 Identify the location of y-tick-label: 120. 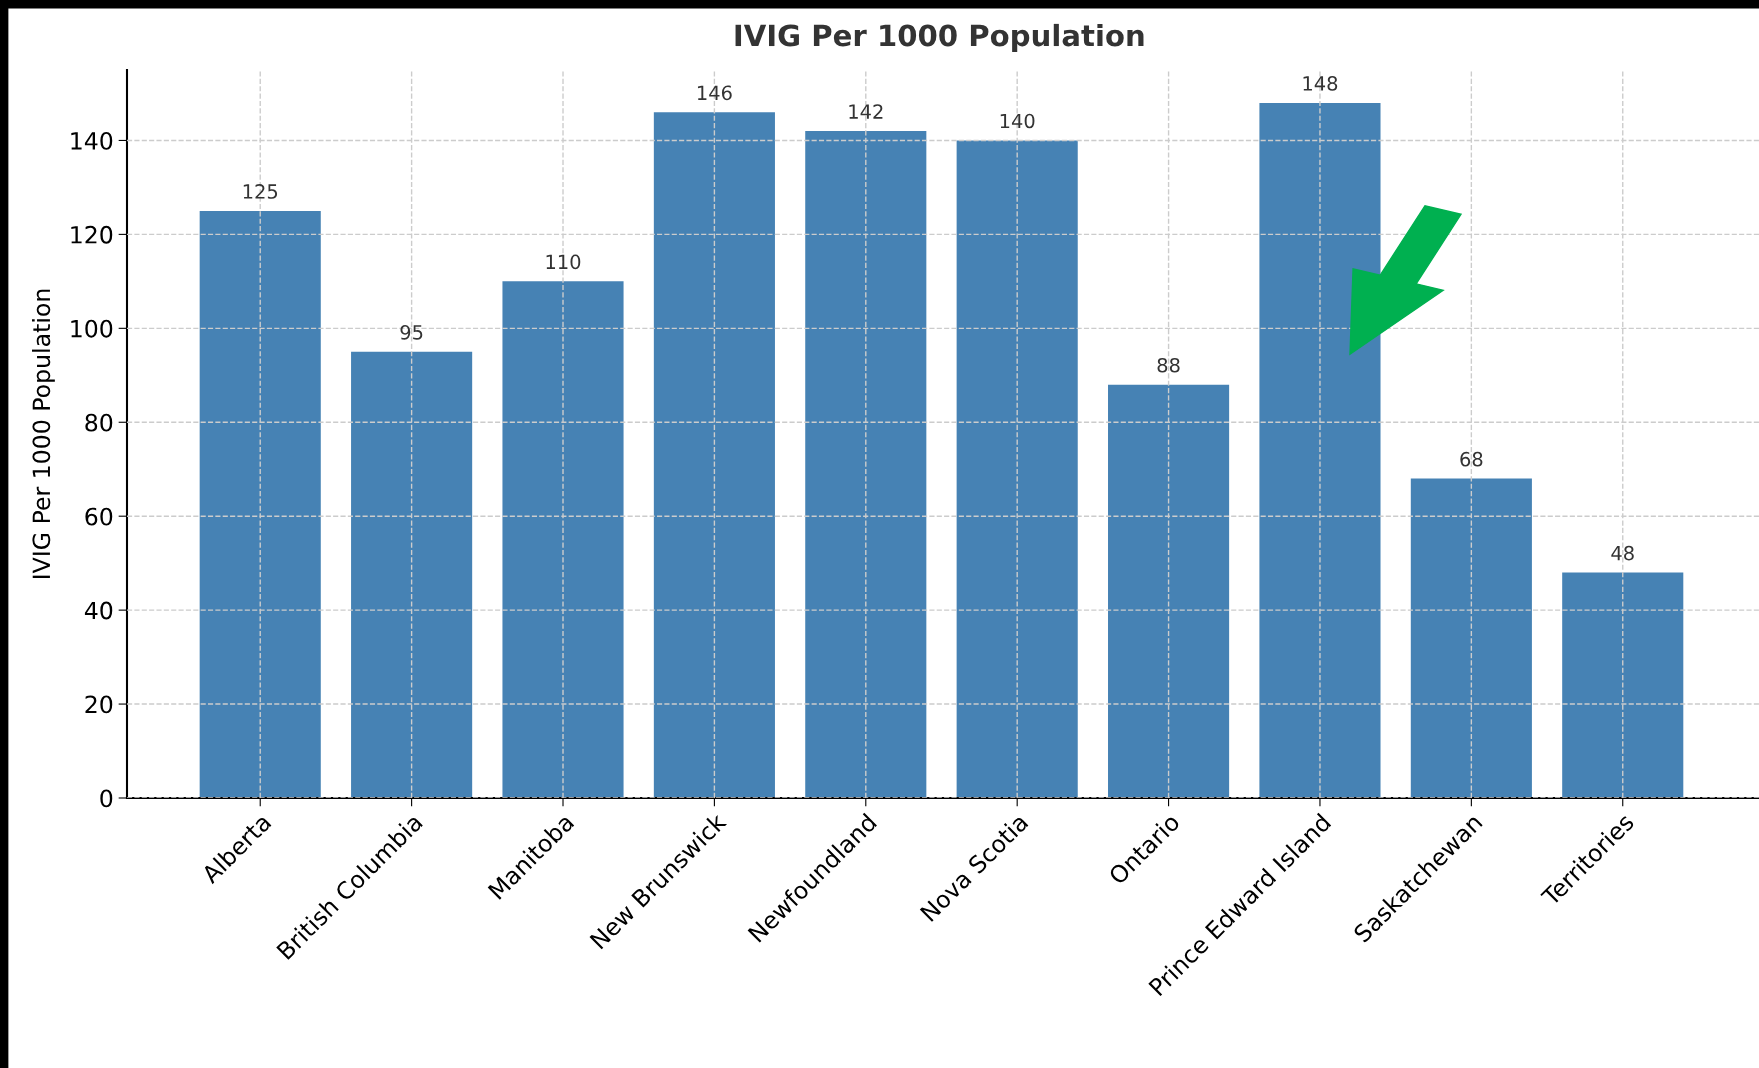
(92, 234).